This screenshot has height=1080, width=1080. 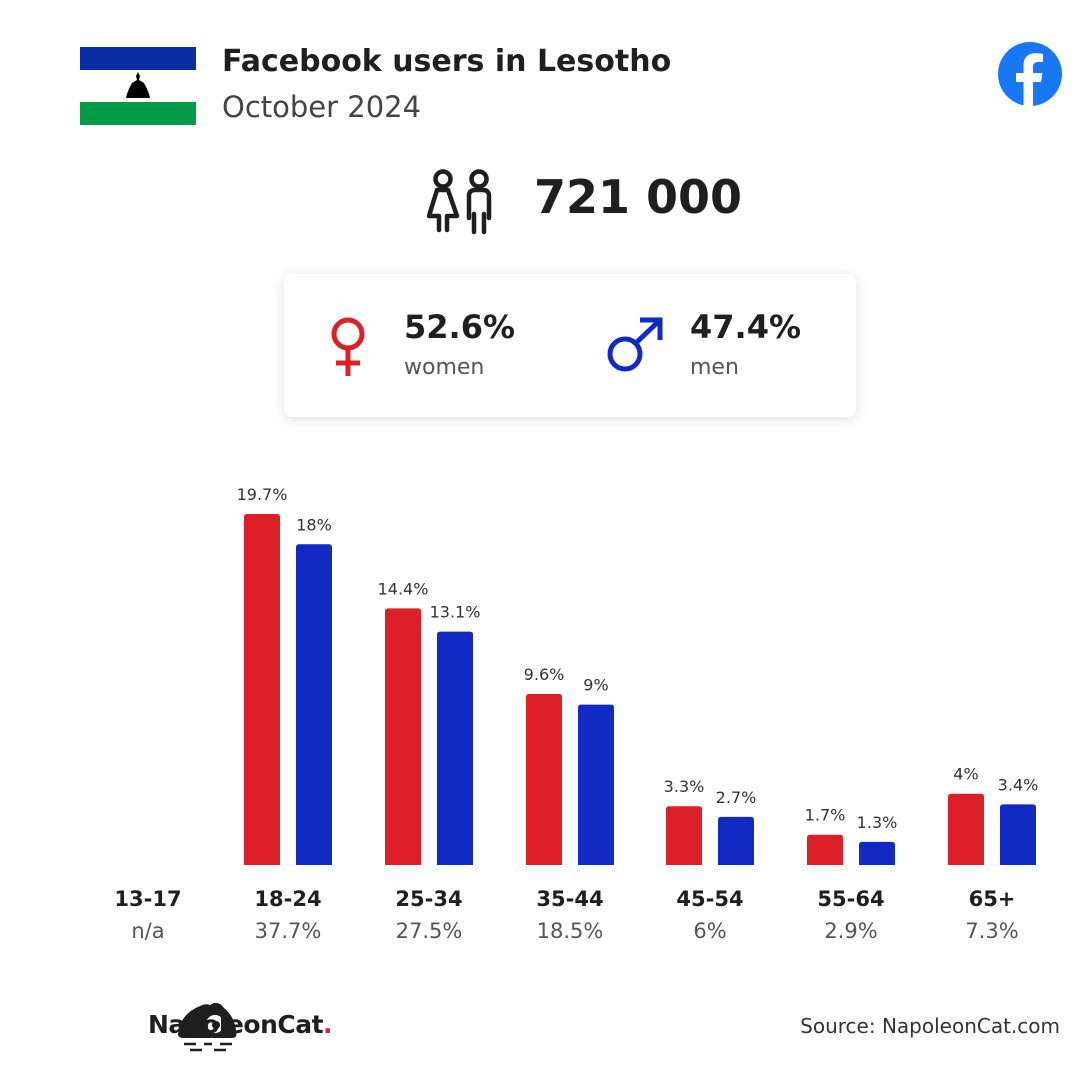 I want to click on bar-label-women-35-44: 9.6%, so click(x=544, y=674).